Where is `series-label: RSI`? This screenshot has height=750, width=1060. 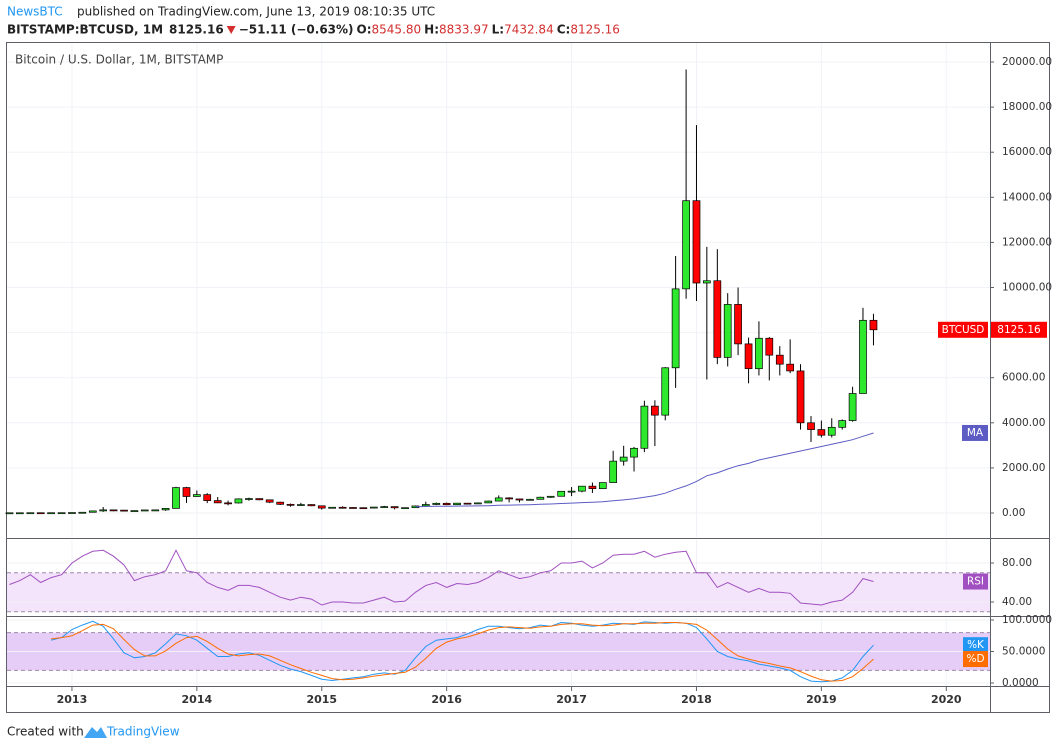 series-label: RSI is located at coordinates (975, 582).